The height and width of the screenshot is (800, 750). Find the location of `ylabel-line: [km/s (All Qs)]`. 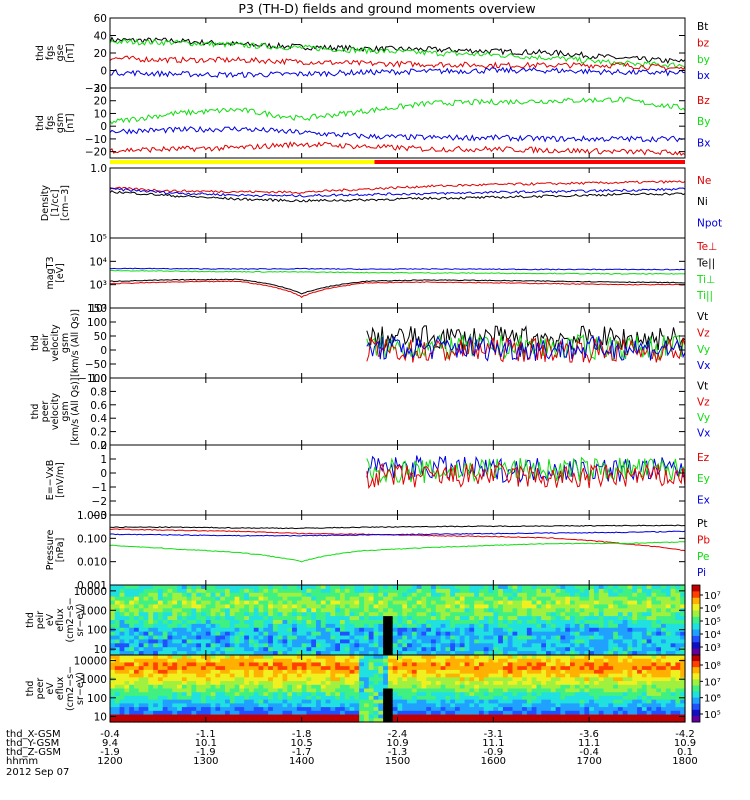

ylabel-line: [km/s (All Qs)] is located at coordinates (75, 412).